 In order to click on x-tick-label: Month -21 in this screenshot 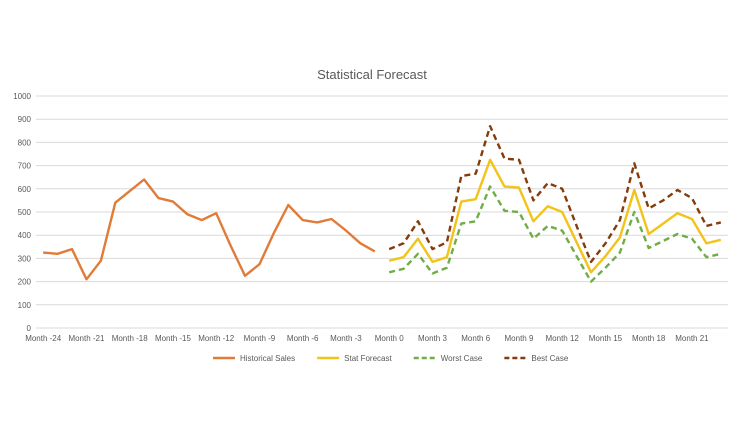, I will do `click(86, 338)`.